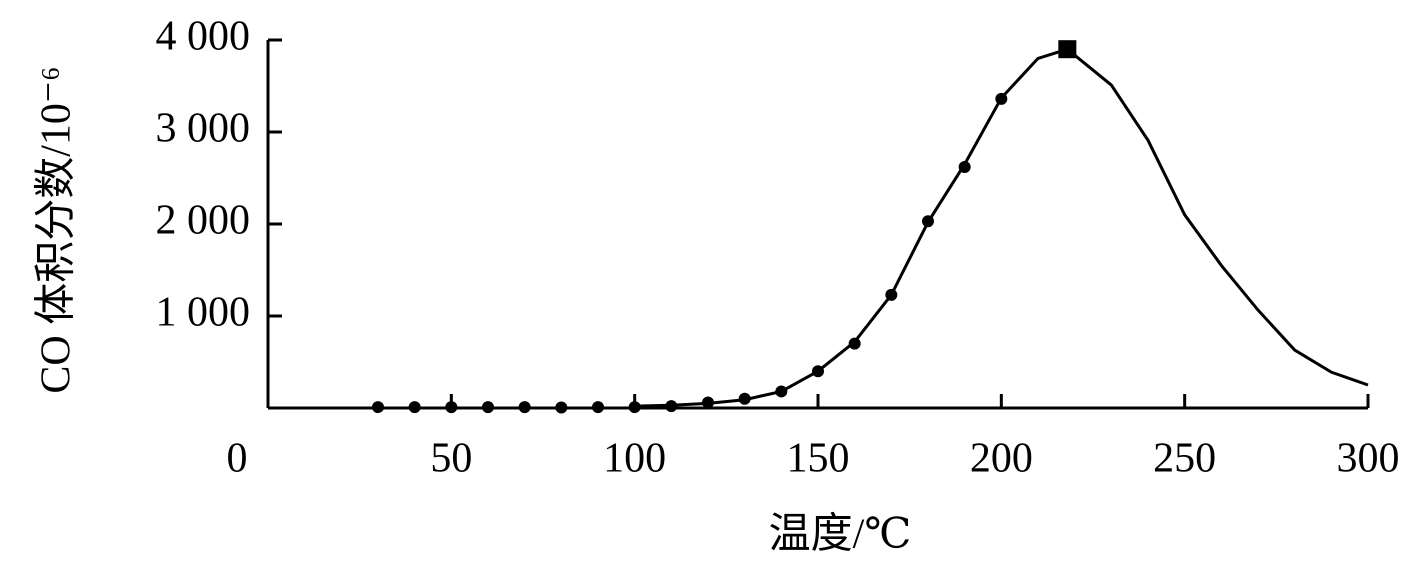  What do you see at coordinates (1067, 49) in the screenshot?
I see `peak-point` at bounding box center [1067, 49].